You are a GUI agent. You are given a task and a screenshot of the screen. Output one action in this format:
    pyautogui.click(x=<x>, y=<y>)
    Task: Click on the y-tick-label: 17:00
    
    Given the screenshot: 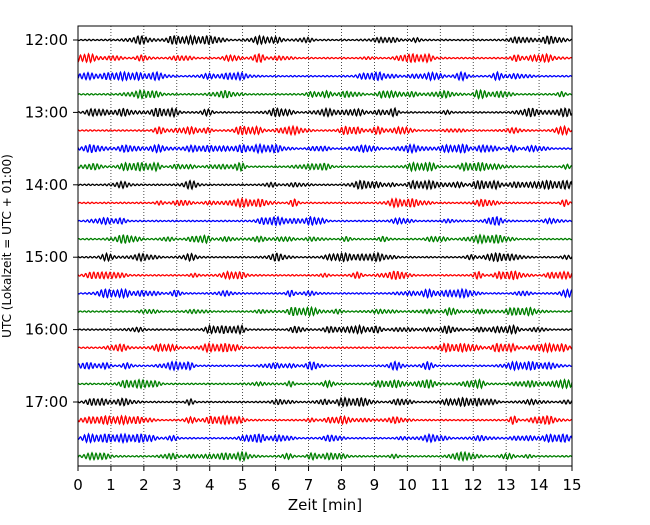 What is the action you would take?
    pyautogui.click(x=46, y=402)
    